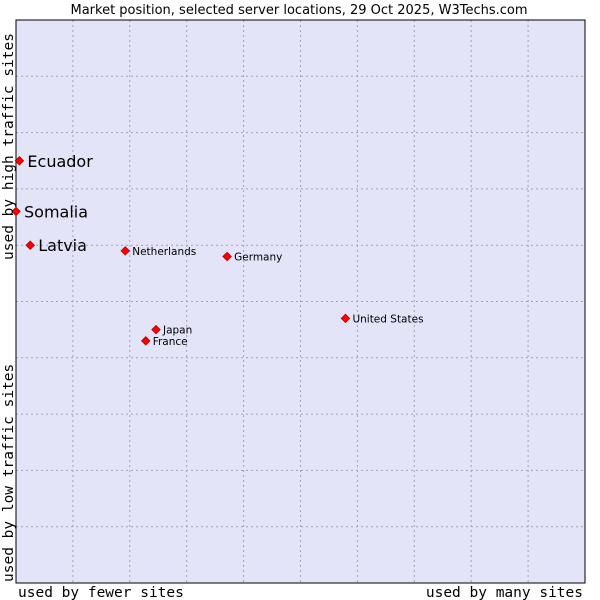 The image size is (600, 600). Describe the element at coordinates (227, 256) in the screenshot. I see `point-marker-germany` at that location.